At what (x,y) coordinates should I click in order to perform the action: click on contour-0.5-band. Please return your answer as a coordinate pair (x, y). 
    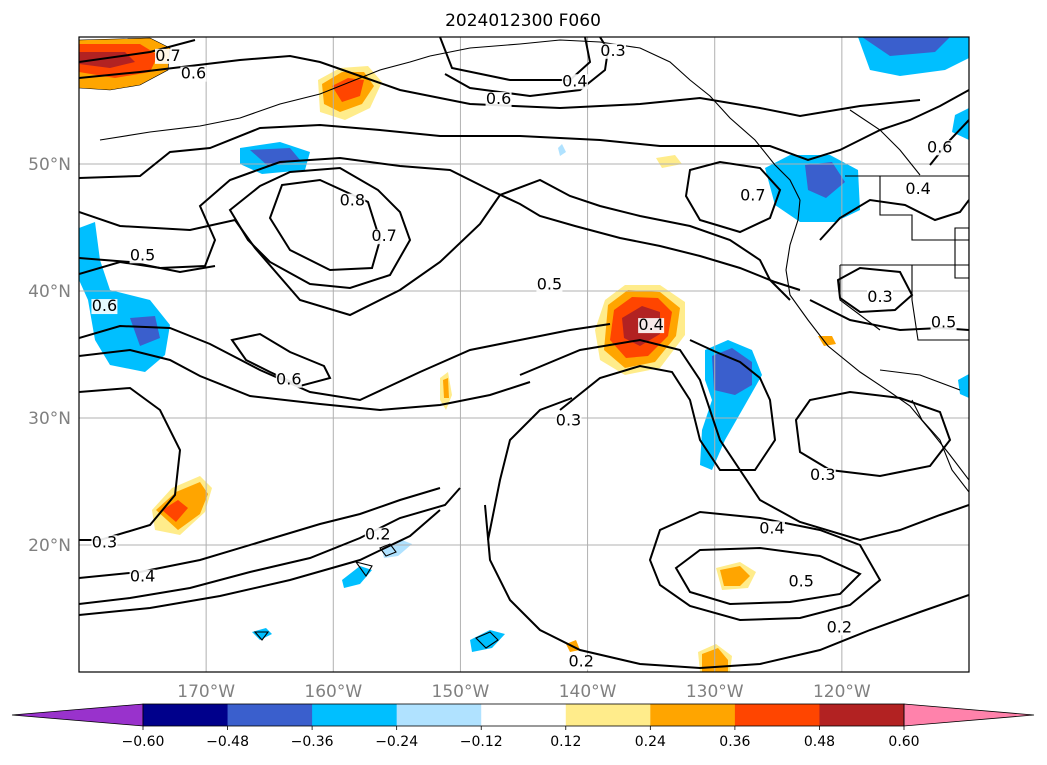
    Looking at the image, I should click on (440, 223).